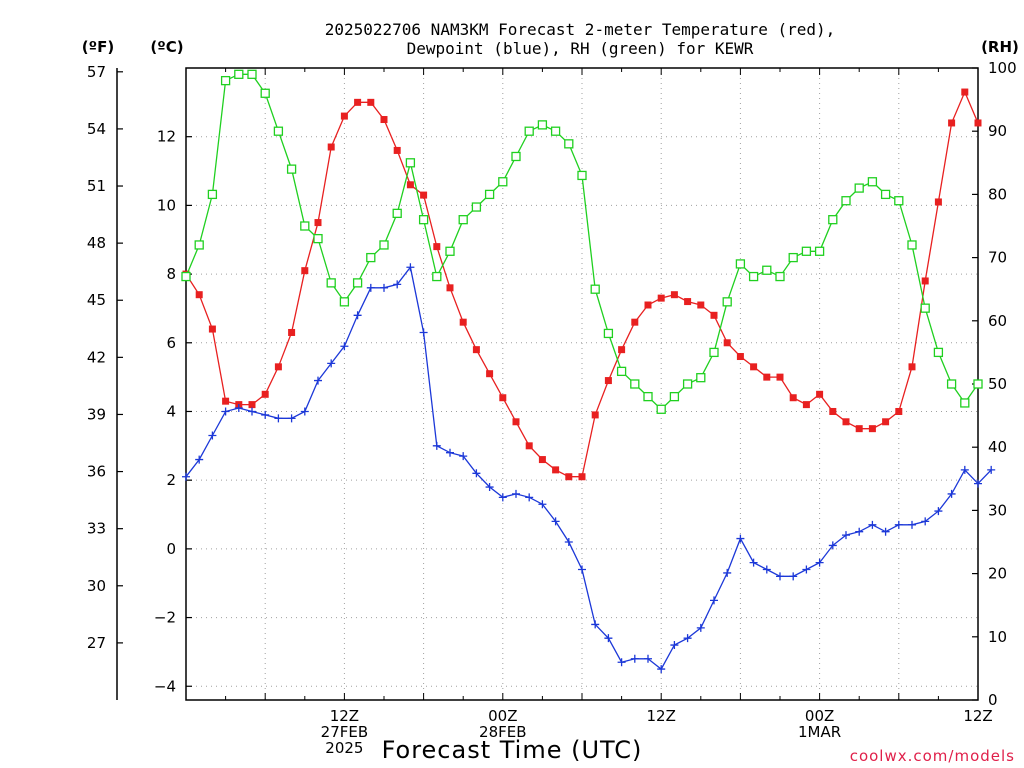 This screenshot has height=768, width=1024. Describe the element at coordinates (171, 411) in the screenshot. I see `celsius-tick-label: 4` at that location.